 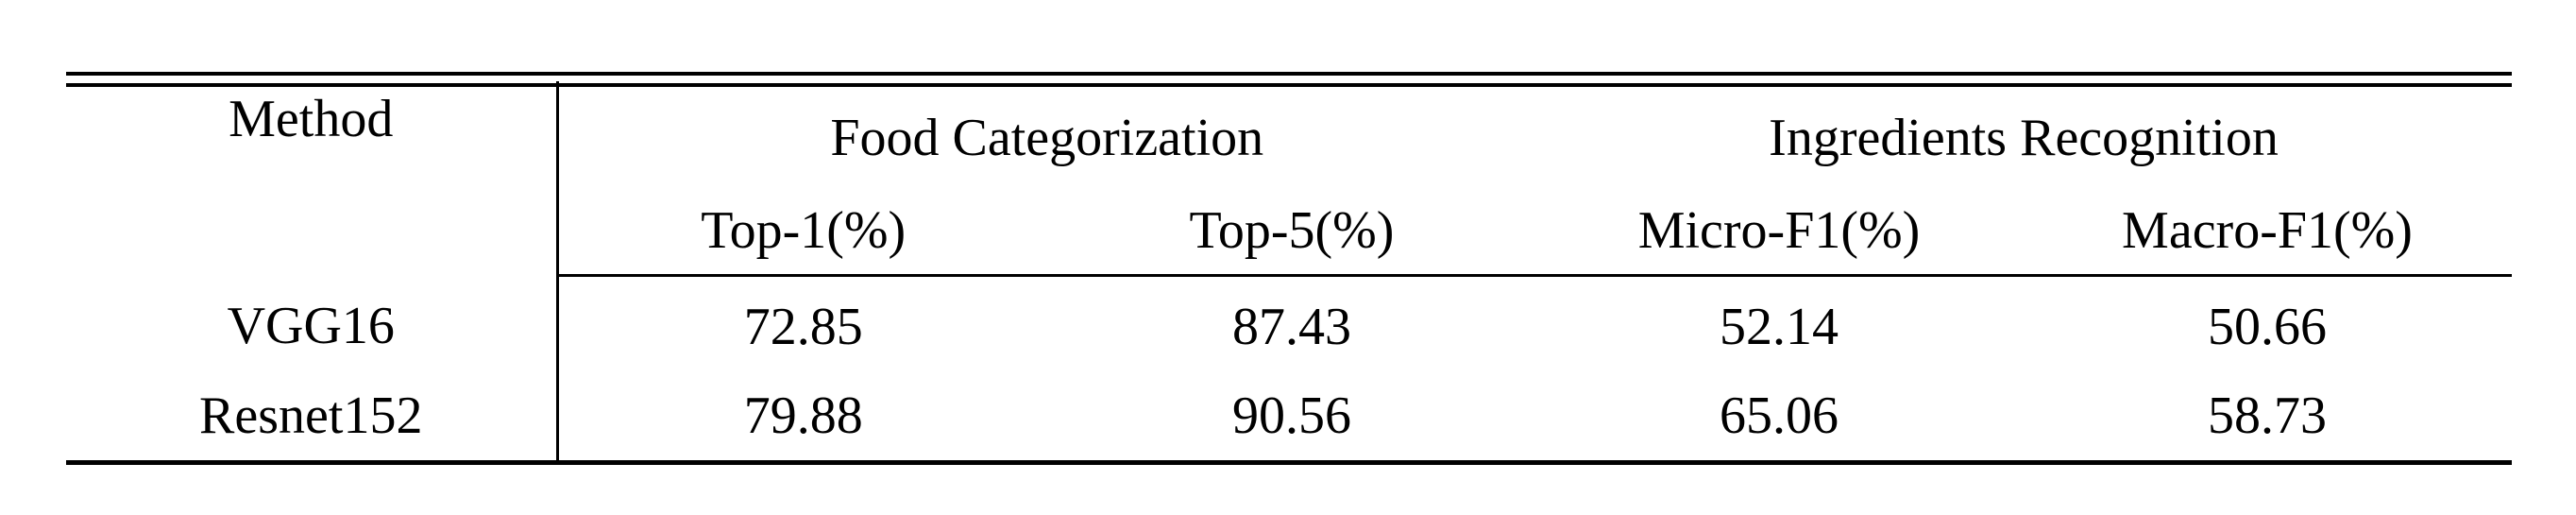 What do you see at coordinates (2267, 232) in the screenshot?
I see `metric-header-macro-f1: Macro-F1(%)` at bounding box center [2267, 232].